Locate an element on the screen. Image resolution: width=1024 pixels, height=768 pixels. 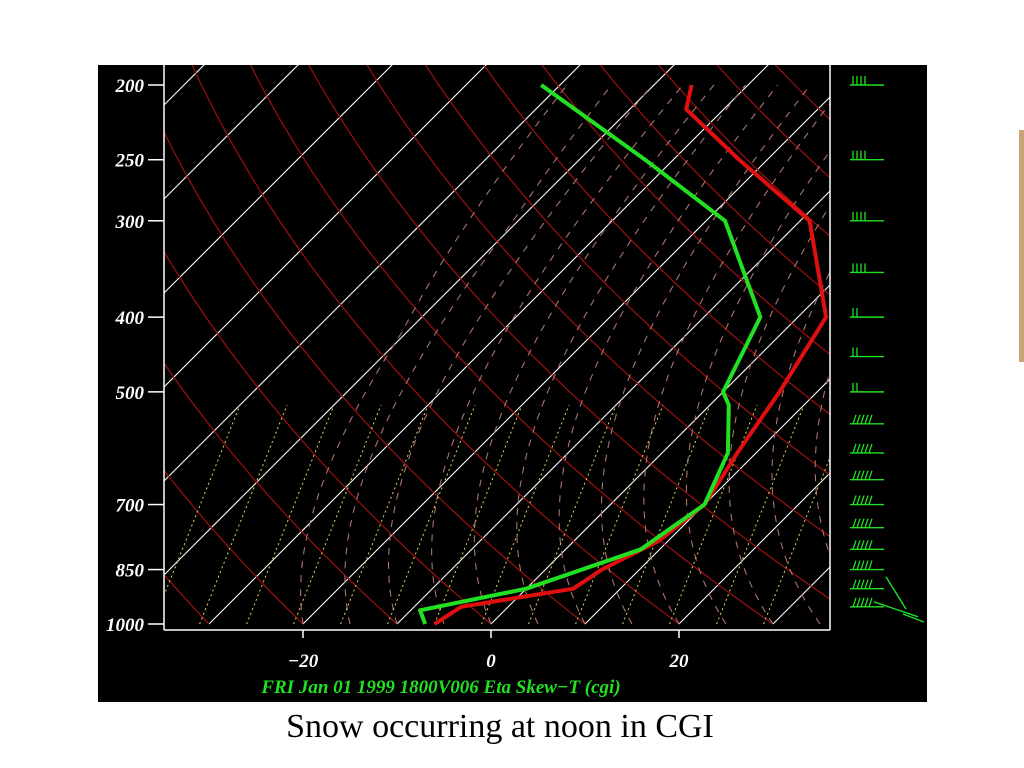
y-tick-label: 200 is located at coordinates (130, 86).